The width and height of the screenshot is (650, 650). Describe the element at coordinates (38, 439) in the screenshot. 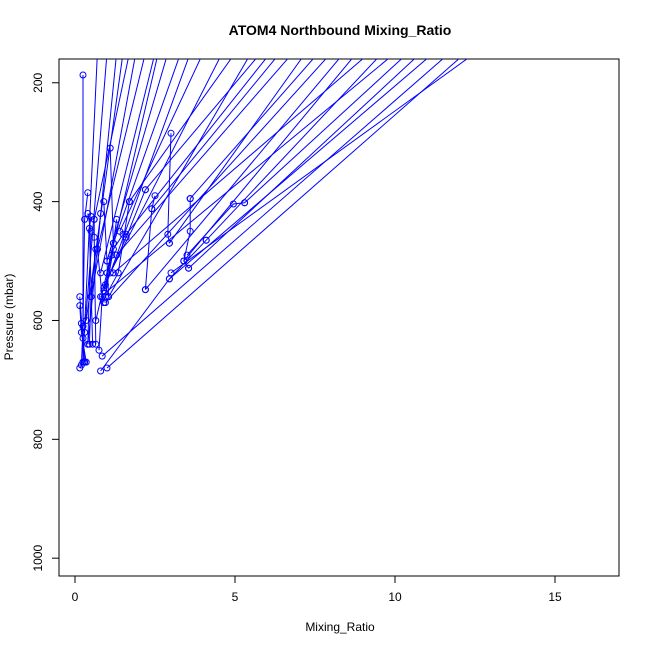

I see `y-tick-label: 800` at that location.